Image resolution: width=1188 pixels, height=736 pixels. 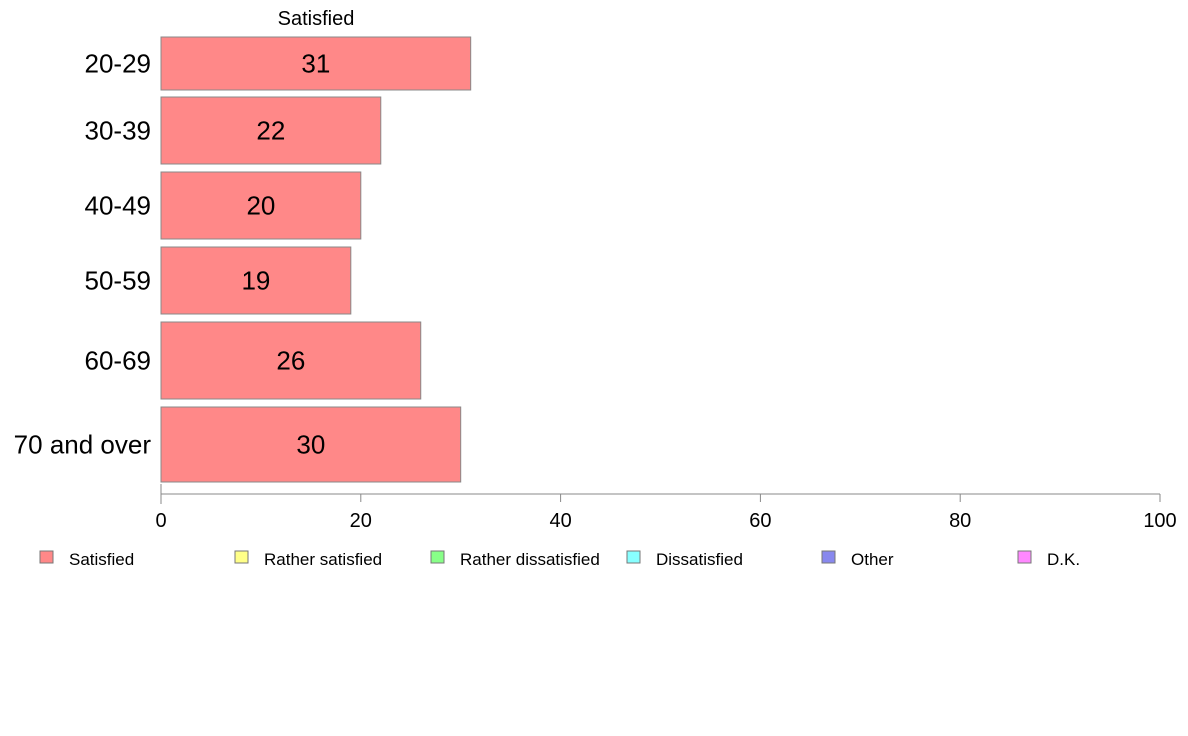 I want to click on bar-value-label: 20, so click(x=260, y=206).